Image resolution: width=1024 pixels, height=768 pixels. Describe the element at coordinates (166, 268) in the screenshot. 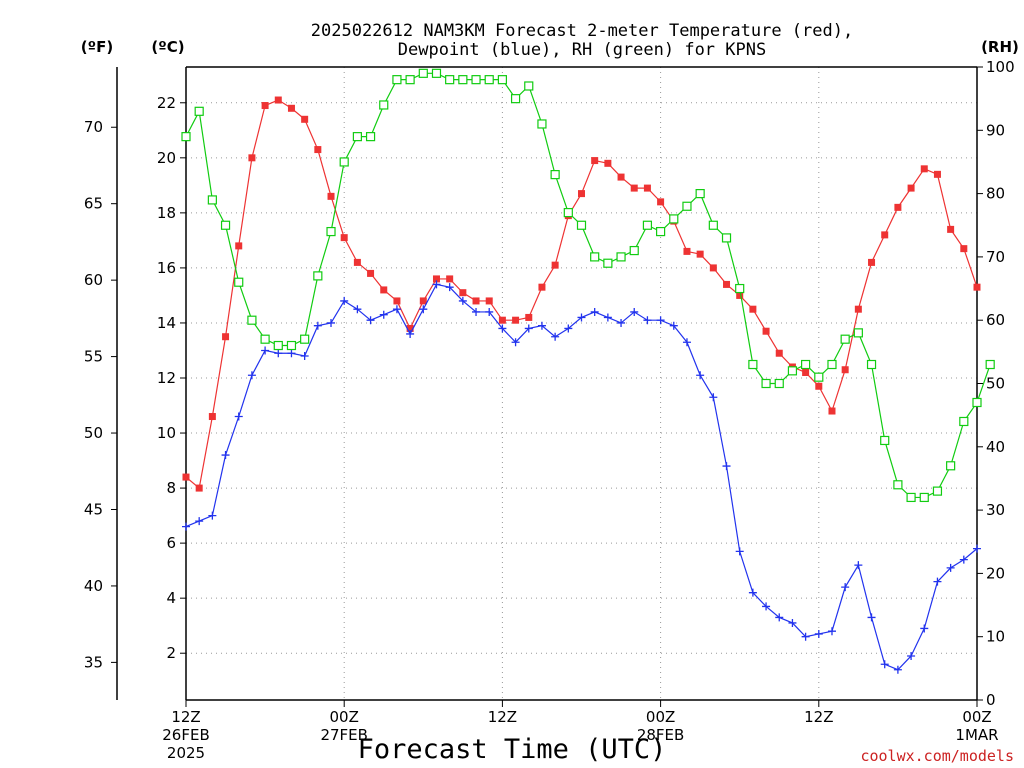

I see `celsius-tick-label: 16` at that location.